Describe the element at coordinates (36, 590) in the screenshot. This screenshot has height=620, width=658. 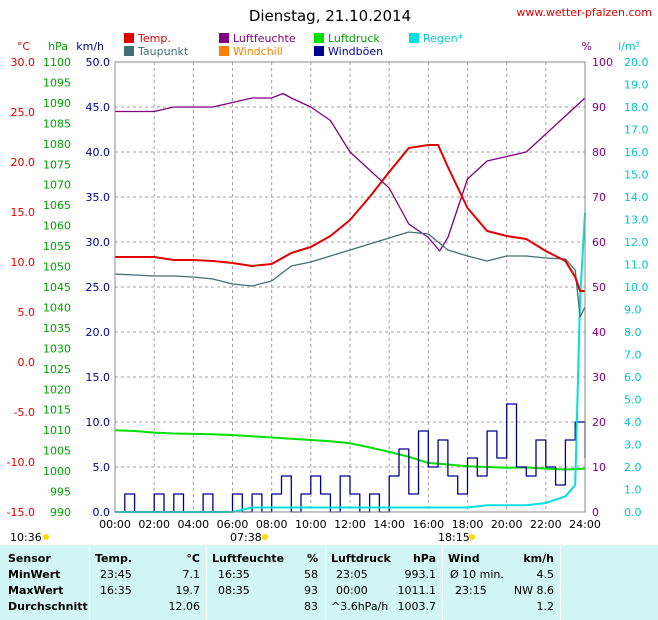
I see `row-label-max: MaxWert` at that location.